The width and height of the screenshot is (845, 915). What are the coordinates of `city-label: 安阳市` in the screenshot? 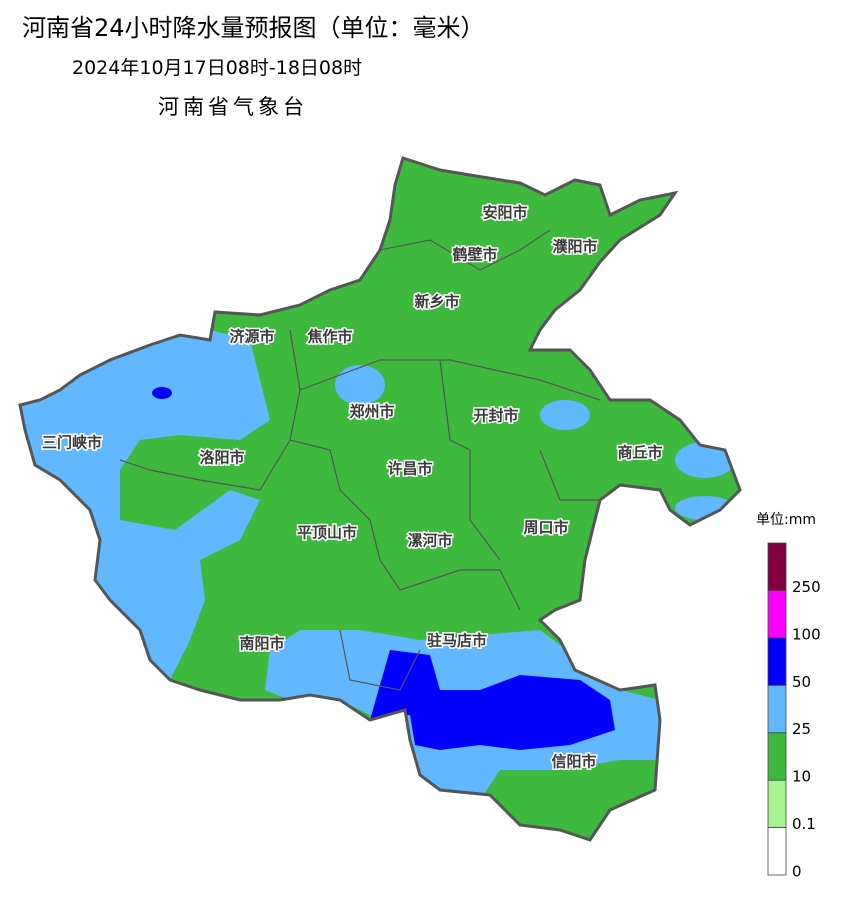 It's located at (504, 213).